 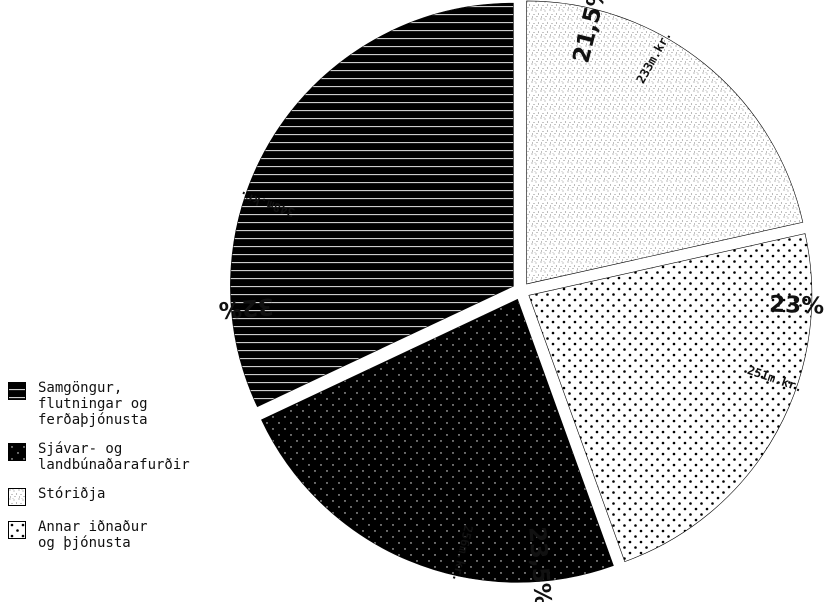 I want to click on legend-item: Annar iðnaður og þjónusta, so click(x=118, y=535).